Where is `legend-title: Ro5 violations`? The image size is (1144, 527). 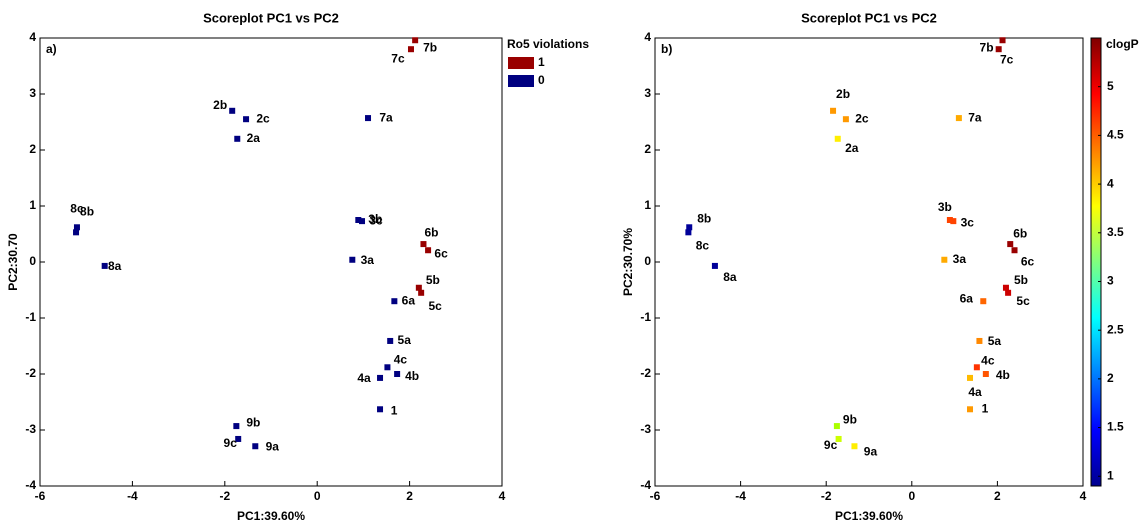
legend-title: Ro5 violations is located at coordinates (548, 44).